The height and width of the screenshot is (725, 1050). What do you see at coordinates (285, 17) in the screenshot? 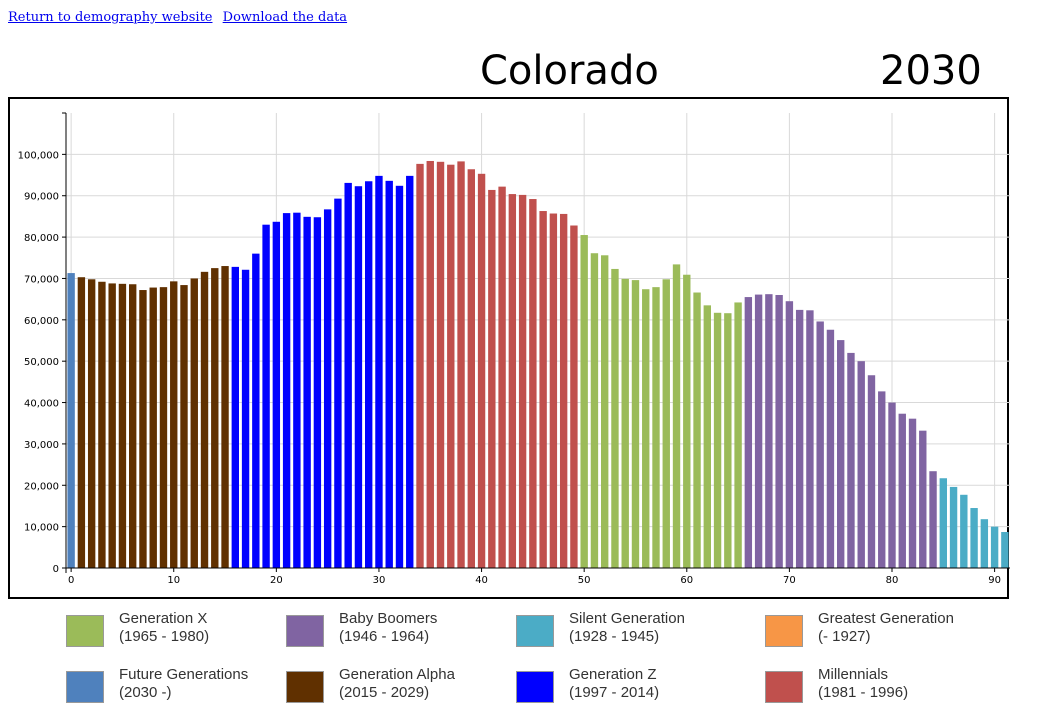
I see `download-data-link: Download the data` at bounding box center [285, 17].